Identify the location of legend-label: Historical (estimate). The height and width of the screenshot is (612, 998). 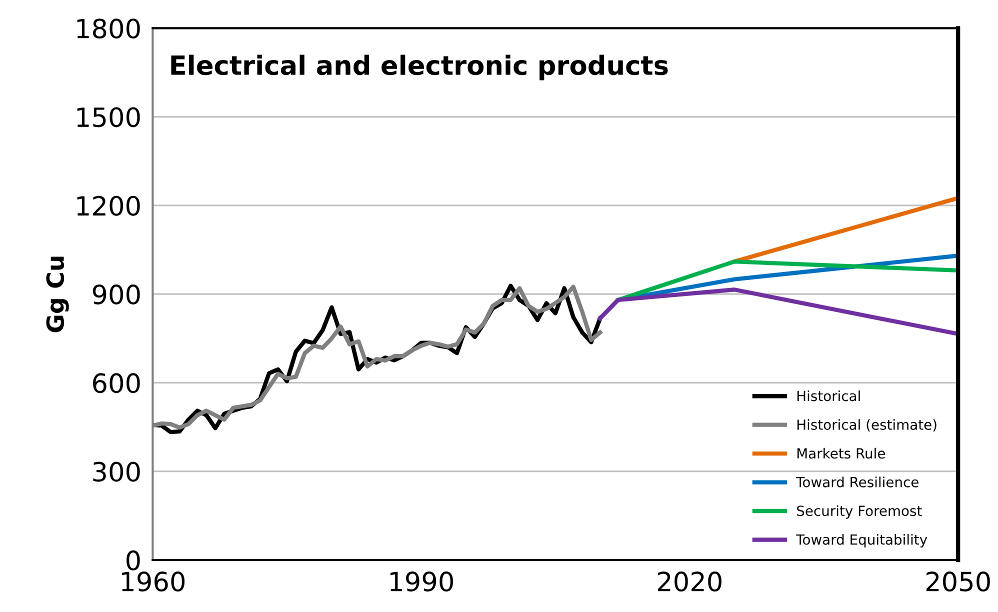
(866, 425).